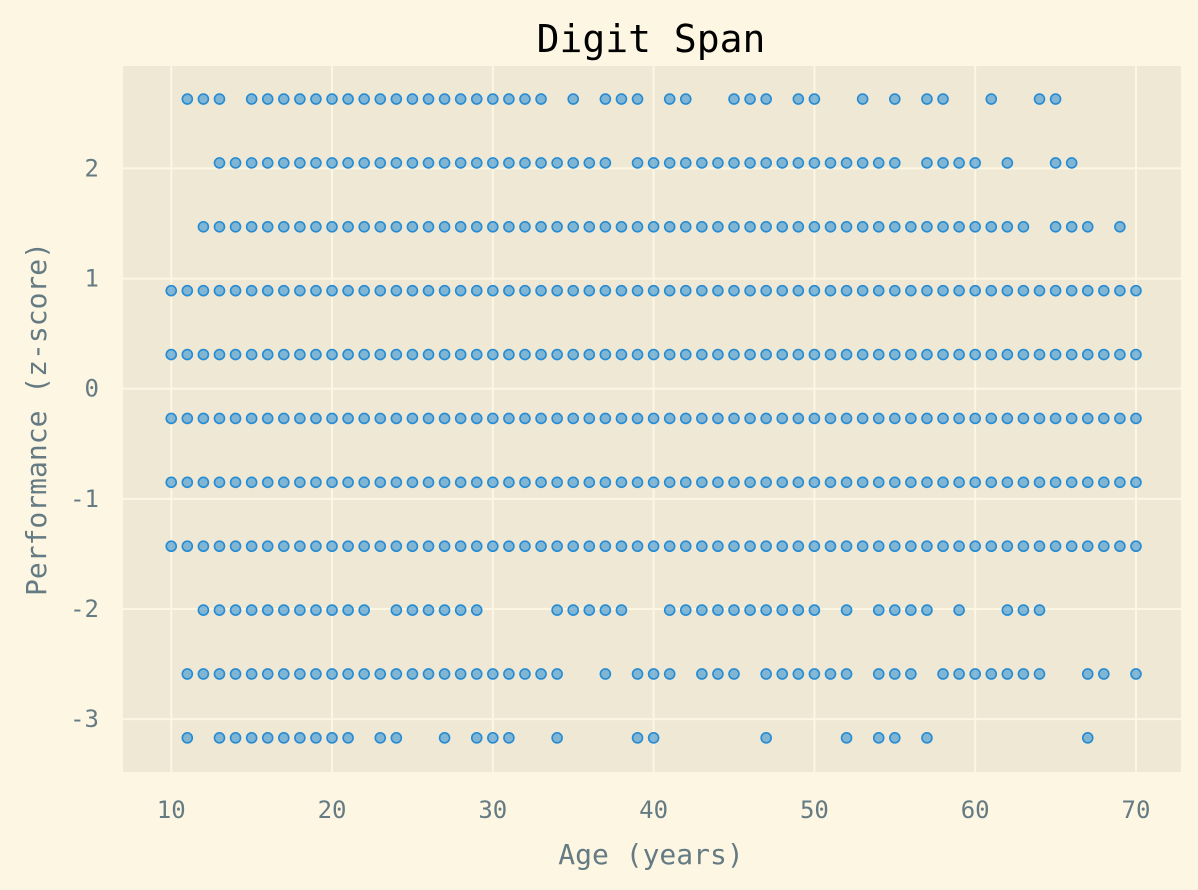 Image resolution: width=1198 pixels, height=890 pixels. What do you see at coordinates (654, 810) in the screenshot?
I see `x-tick-labels: 10 20 30 40 50 60 70` at bounding box center [654, 810].